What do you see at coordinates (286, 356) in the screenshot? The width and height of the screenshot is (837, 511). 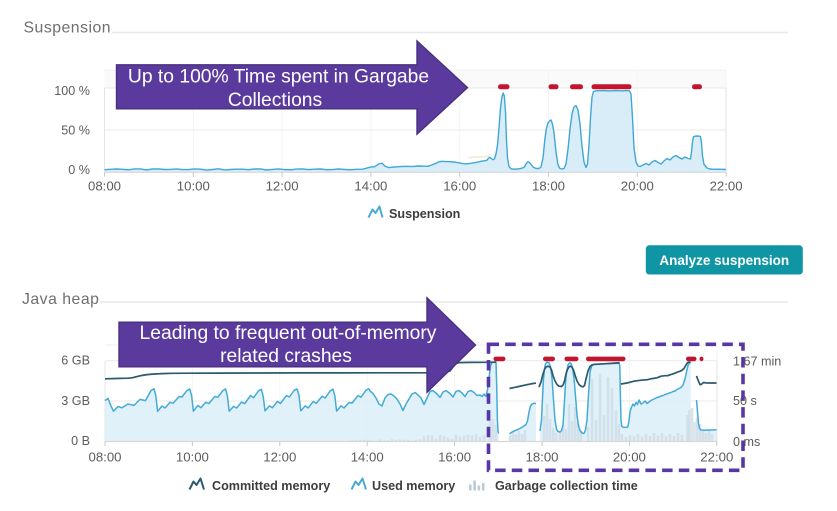 I see `svg-text: related crashes` at bounding box center [286, 356].